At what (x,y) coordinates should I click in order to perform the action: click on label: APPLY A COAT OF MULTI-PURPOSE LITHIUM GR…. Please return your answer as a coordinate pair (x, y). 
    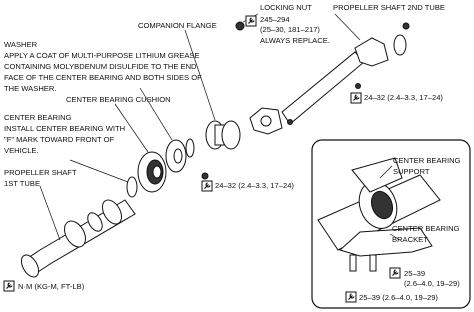
    Looking at the image, I should click on (102, 55).